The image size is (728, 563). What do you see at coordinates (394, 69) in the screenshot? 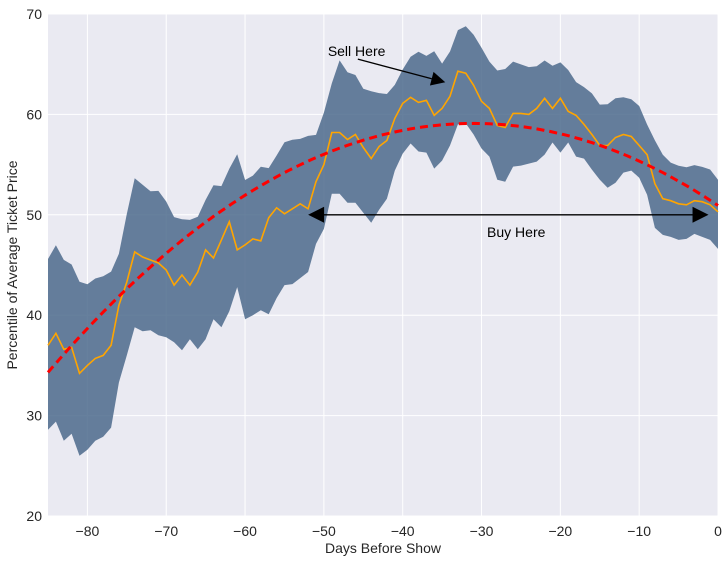
I see `sell-arrow-line` at bounding box center [394, 69].